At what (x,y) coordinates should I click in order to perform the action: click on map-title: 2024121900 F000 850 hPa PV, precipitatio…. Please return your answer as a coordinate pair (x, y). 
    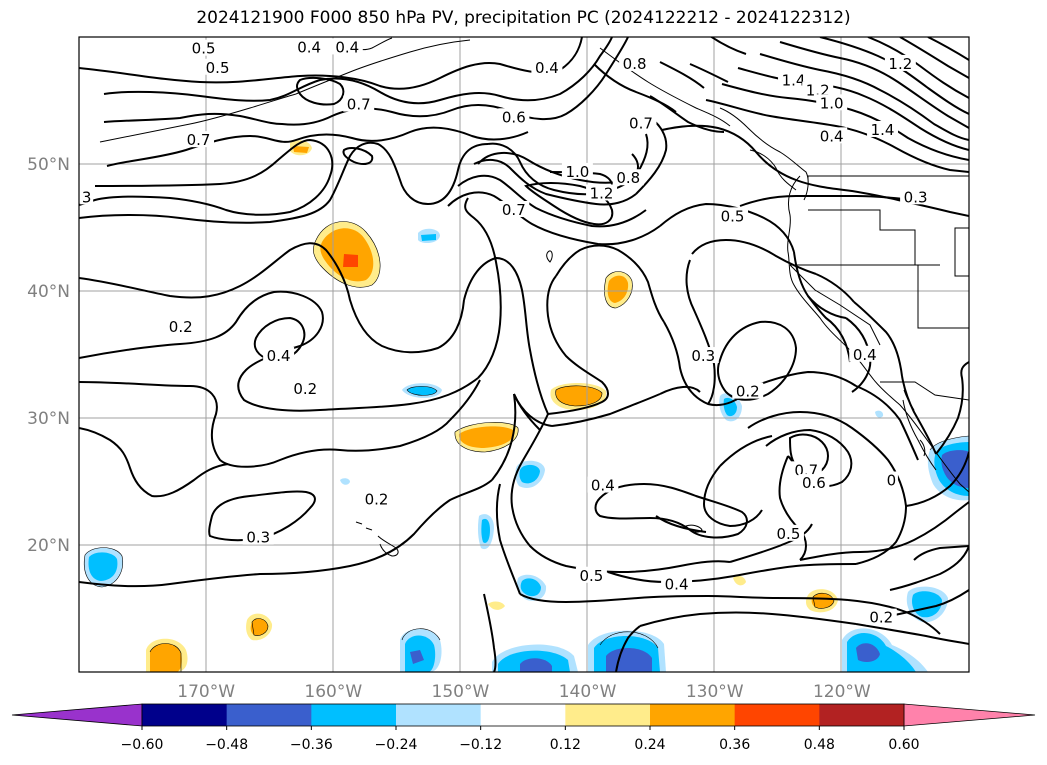
    Looking at the image, I should click on (523, 18).